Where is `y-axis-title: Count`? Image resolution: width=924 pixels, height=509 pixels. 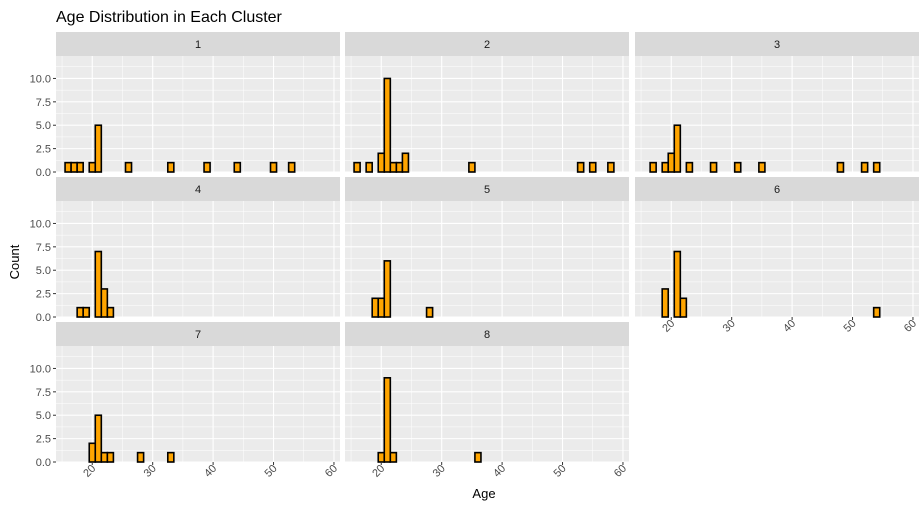
y-axis-title: Count is located at coordinates (14, 261).